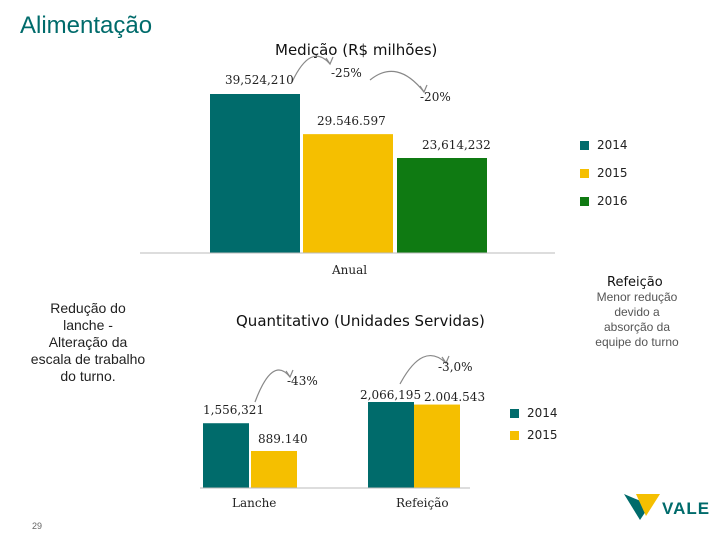 Image resolution: width=720 pixels, height=540 pixels. I want to click on chart1-legend-2016: 2016, so click(604, 201).